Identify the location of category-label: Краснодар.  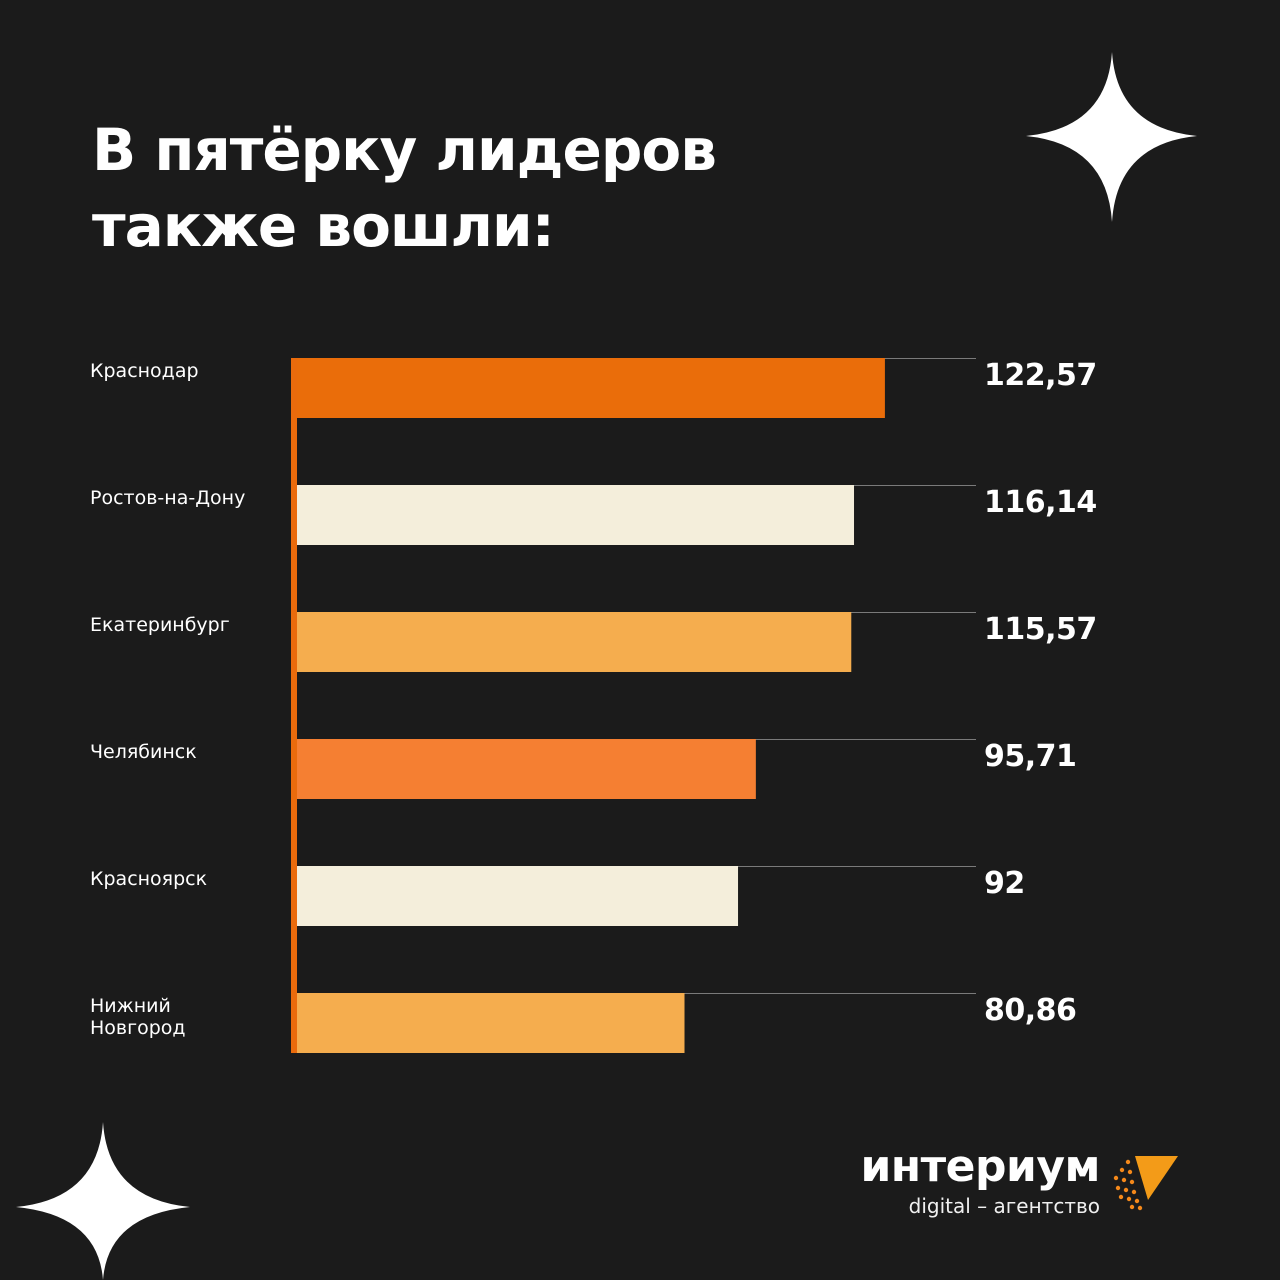
(144, 371).